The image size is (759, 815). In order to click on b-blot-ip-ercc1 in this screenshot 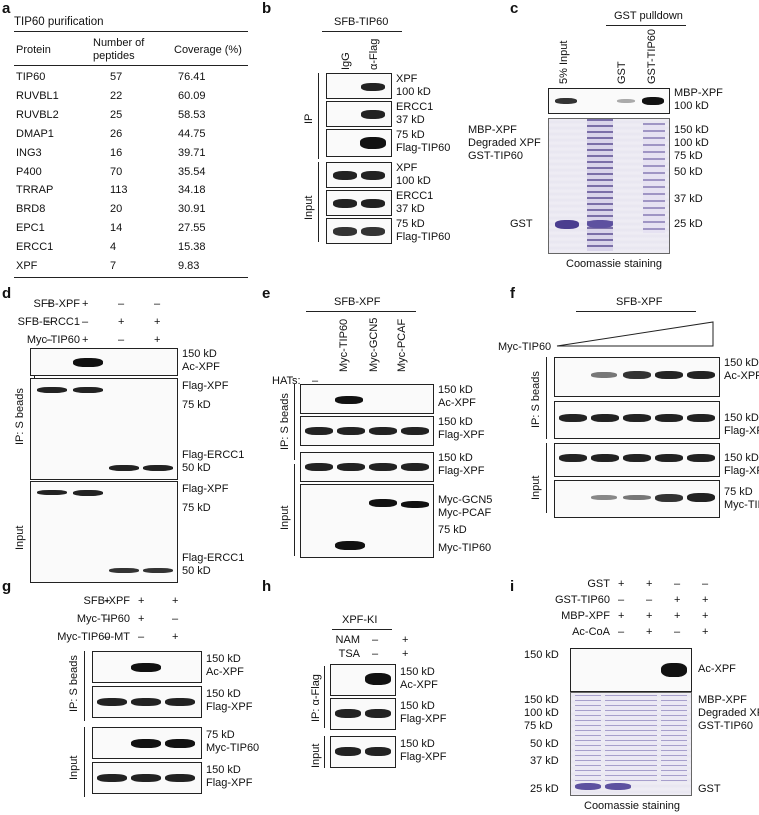, I will do `click(359, 114)`.